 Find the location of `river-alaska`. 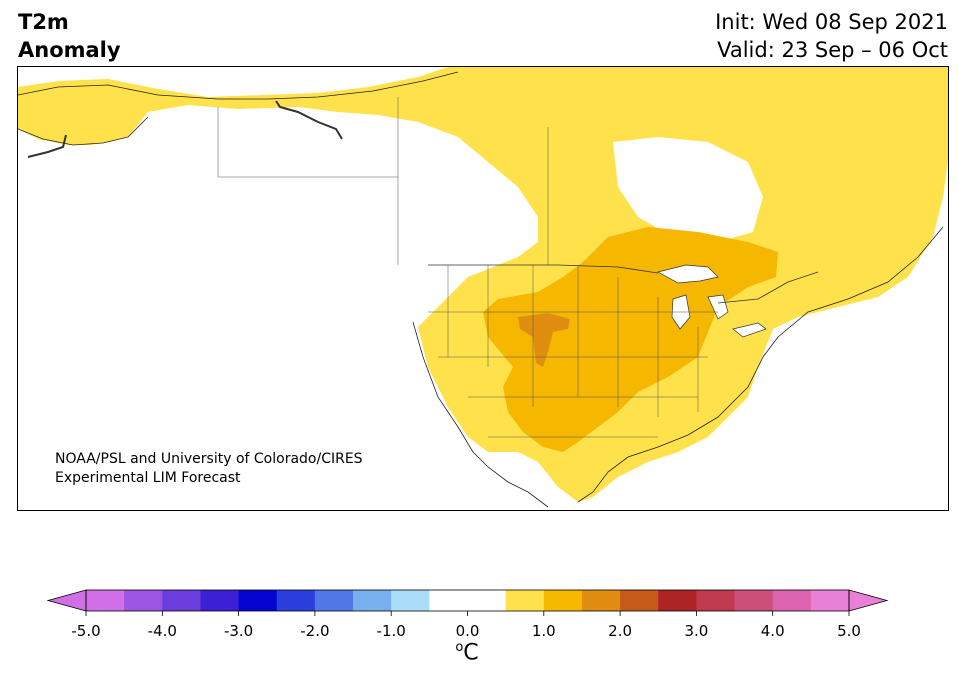

river-alaska is located at coordinates (47, 146).